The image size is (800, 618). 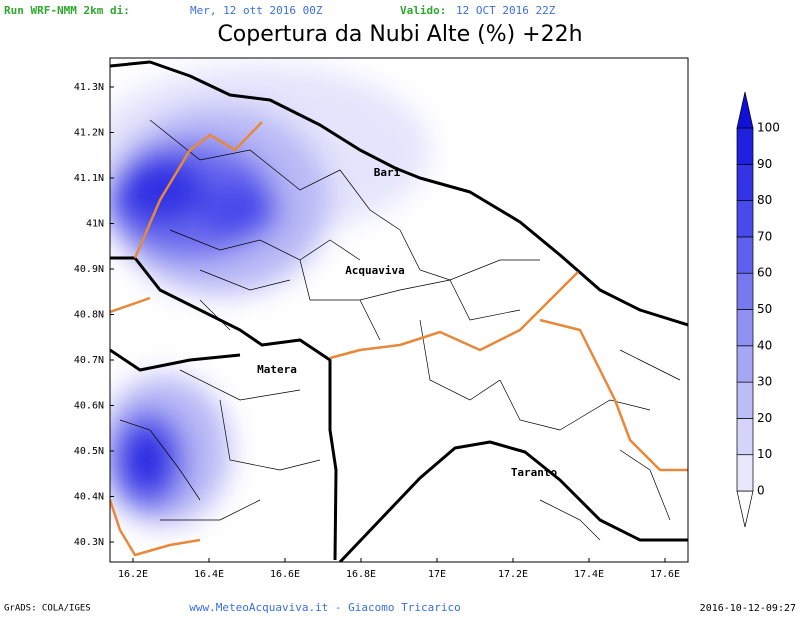 What do you see at coordinates (764, 418) in the screenshot?
I see `colorbar-label: 20` at bounding box center [764, 418].